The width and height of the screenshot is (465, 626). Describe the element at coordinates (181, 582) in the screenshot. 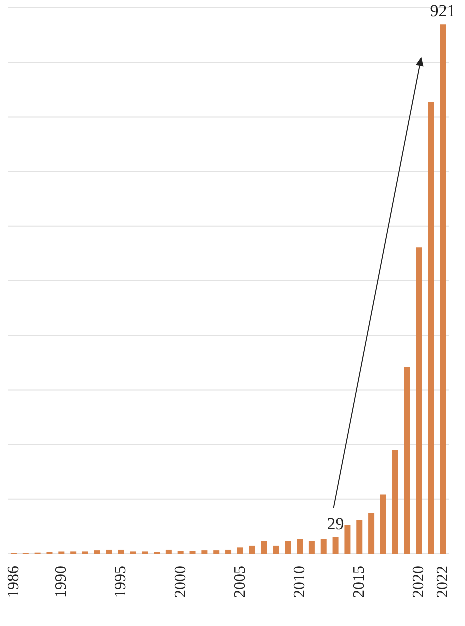

I see `x-tick-label: 2000` at that location.